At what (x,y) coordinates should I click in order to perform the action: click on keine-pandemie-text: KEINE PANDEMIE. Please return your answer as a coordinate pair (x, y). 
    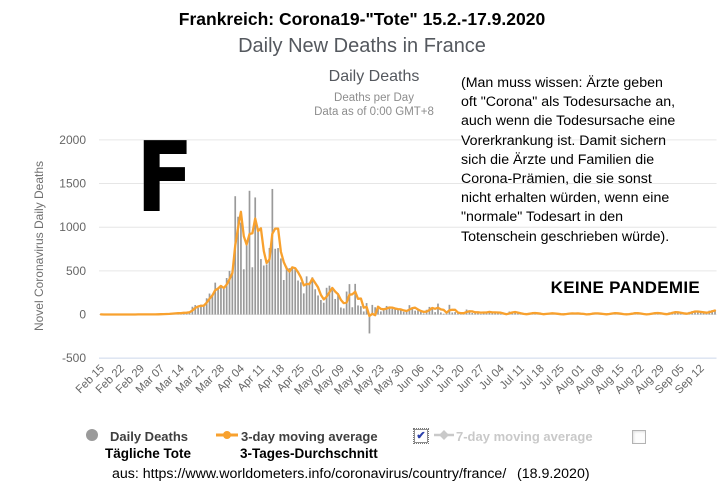
    Looking at the image, I should click on (625, 287).